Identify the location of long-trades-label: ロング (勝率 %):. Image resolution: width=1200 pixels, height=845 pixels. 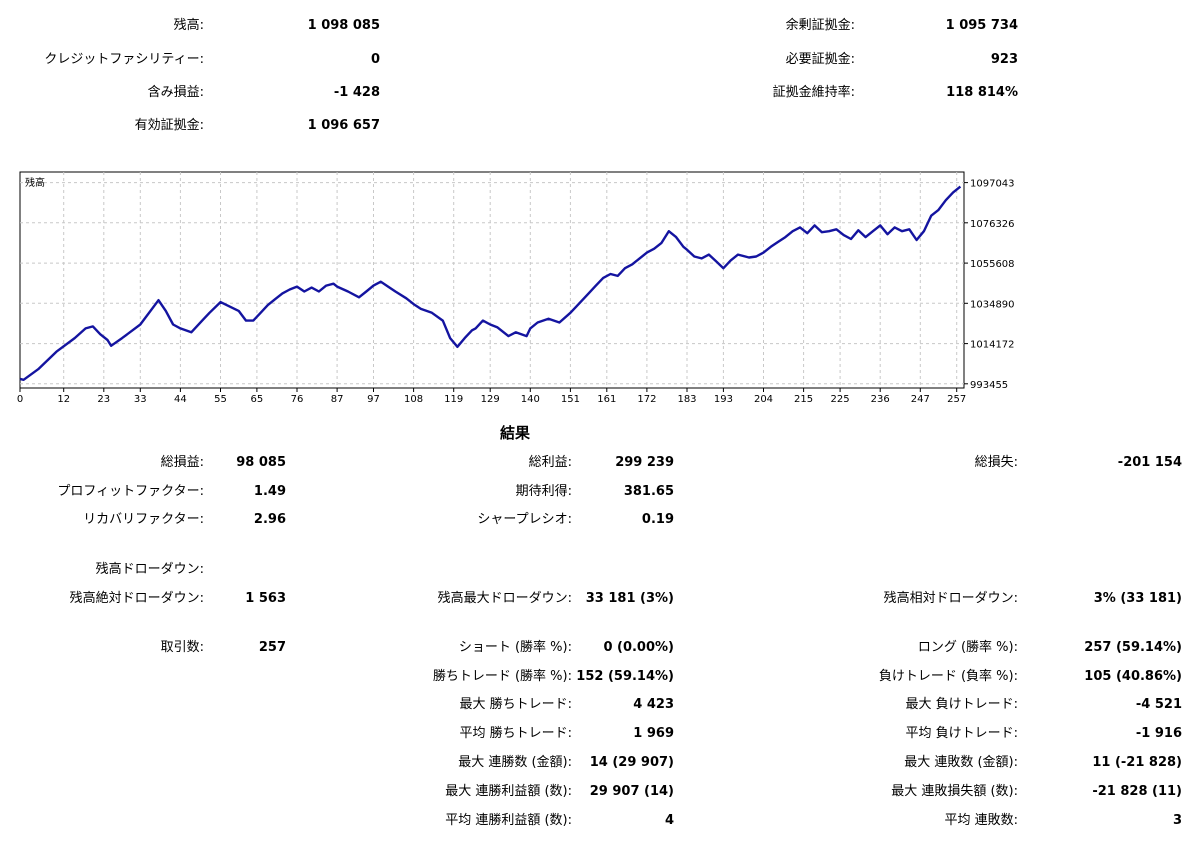
(967, 647).